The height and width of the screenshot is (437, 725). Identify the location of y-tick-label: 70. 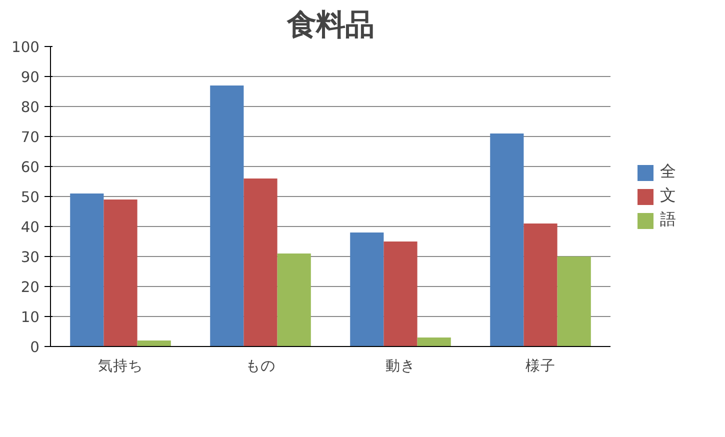
(30, 137).